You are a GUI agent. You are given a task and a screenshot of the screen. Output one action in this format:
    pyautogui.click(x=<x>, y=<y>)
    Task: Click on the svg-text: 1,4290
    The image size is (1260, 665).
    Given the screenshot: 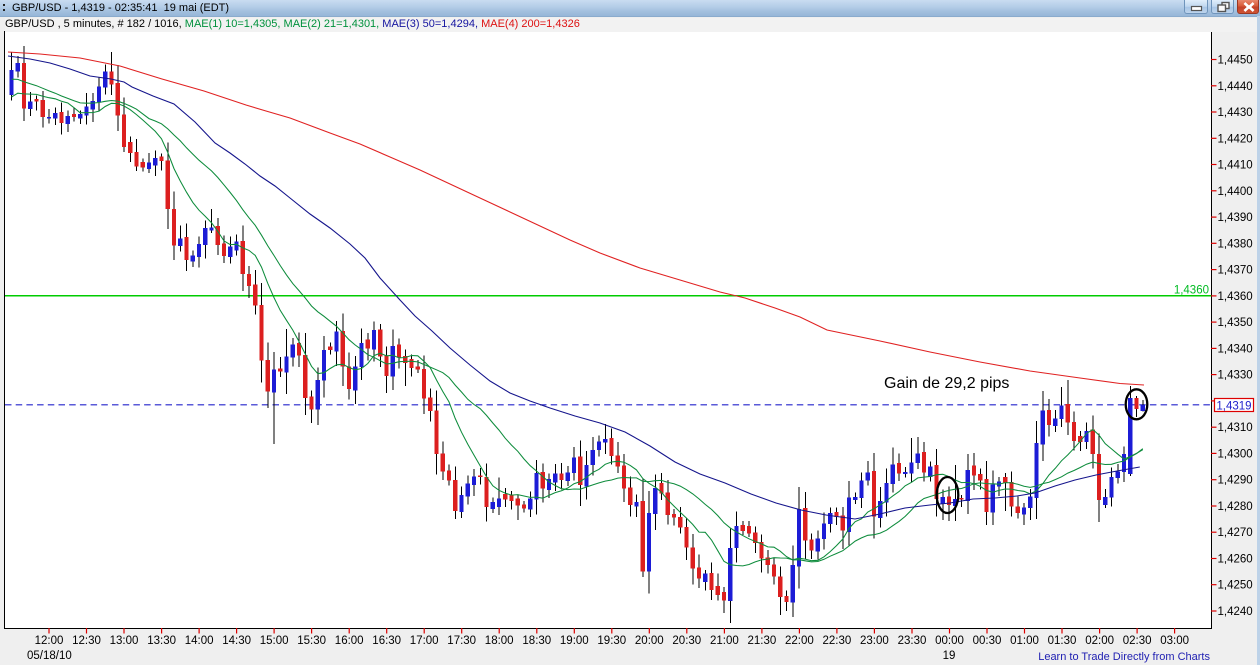 What is the action you would take?
    pyautogui.click(x=1235, y=481)
    